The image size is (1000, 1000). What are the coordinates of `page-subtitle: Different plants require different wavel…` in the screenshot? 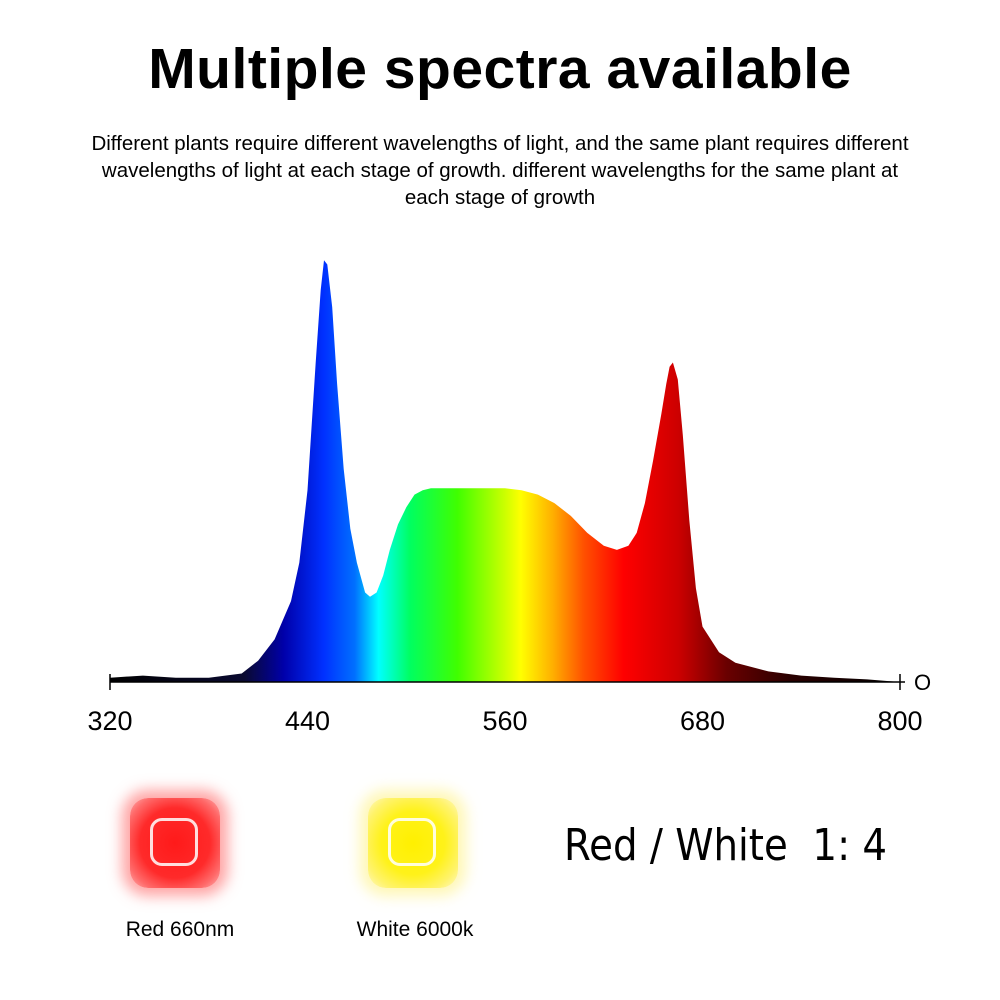 It's located at (500, 170).